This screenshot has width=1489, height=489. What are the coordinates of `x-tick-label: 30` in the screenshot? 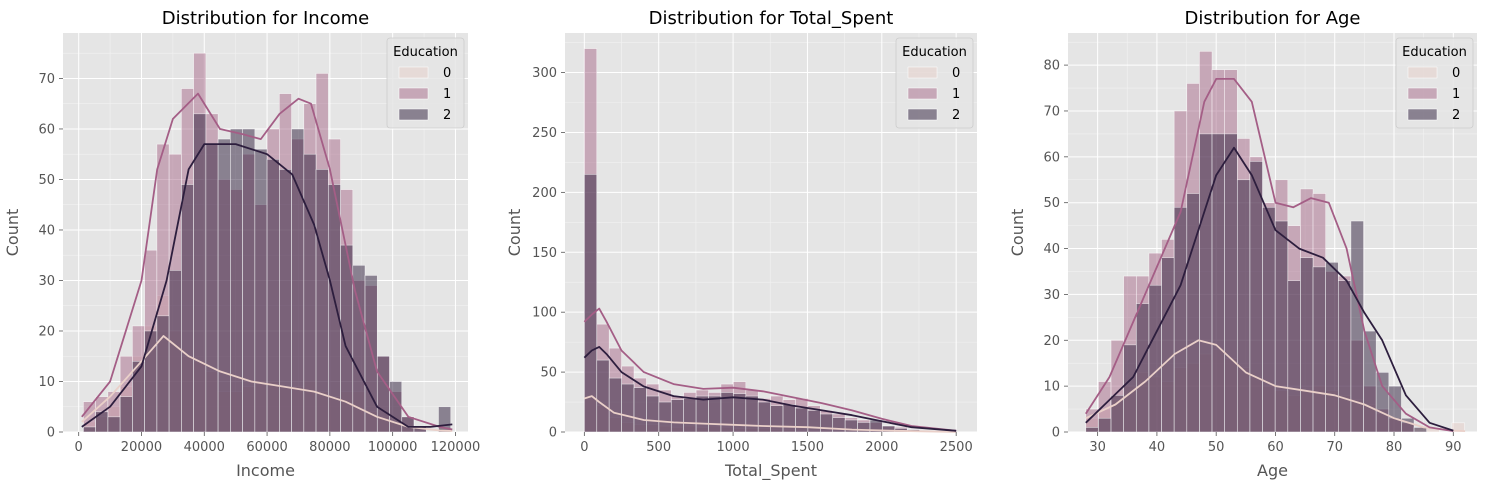 It's located at (1097, 447).